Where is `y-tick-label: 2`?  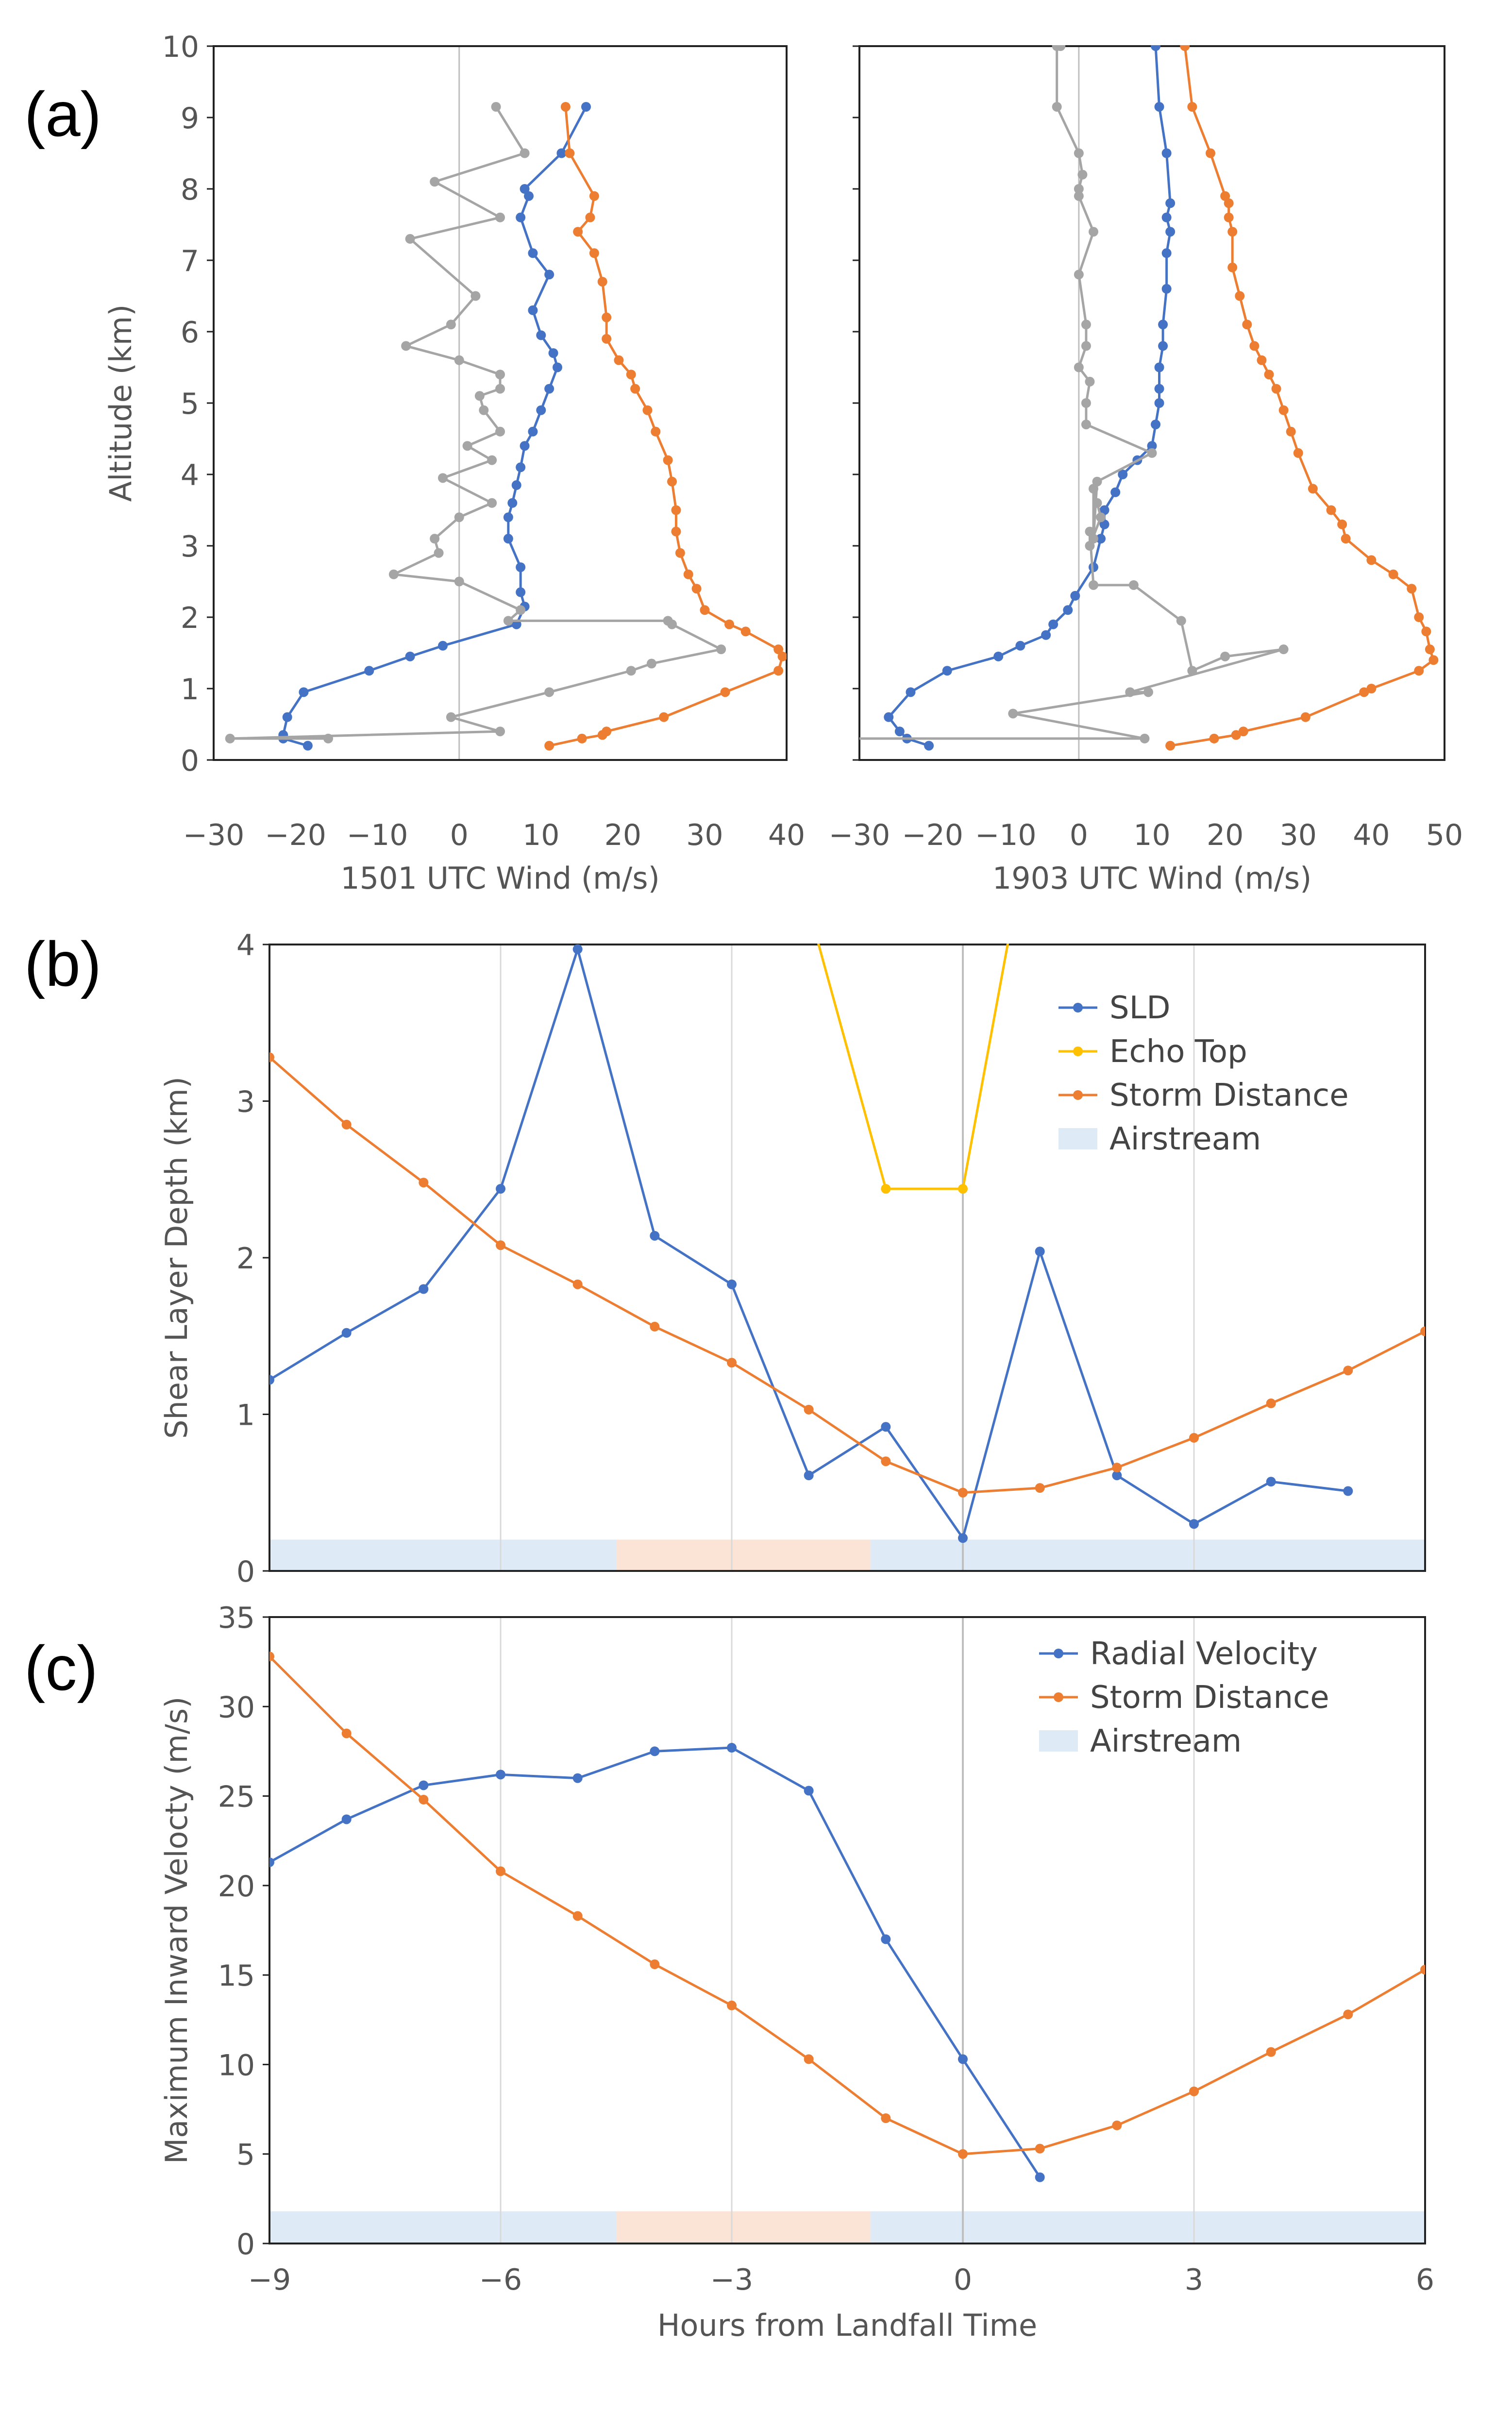
y-tick-label: 2 is located at coordinates (190, 618).